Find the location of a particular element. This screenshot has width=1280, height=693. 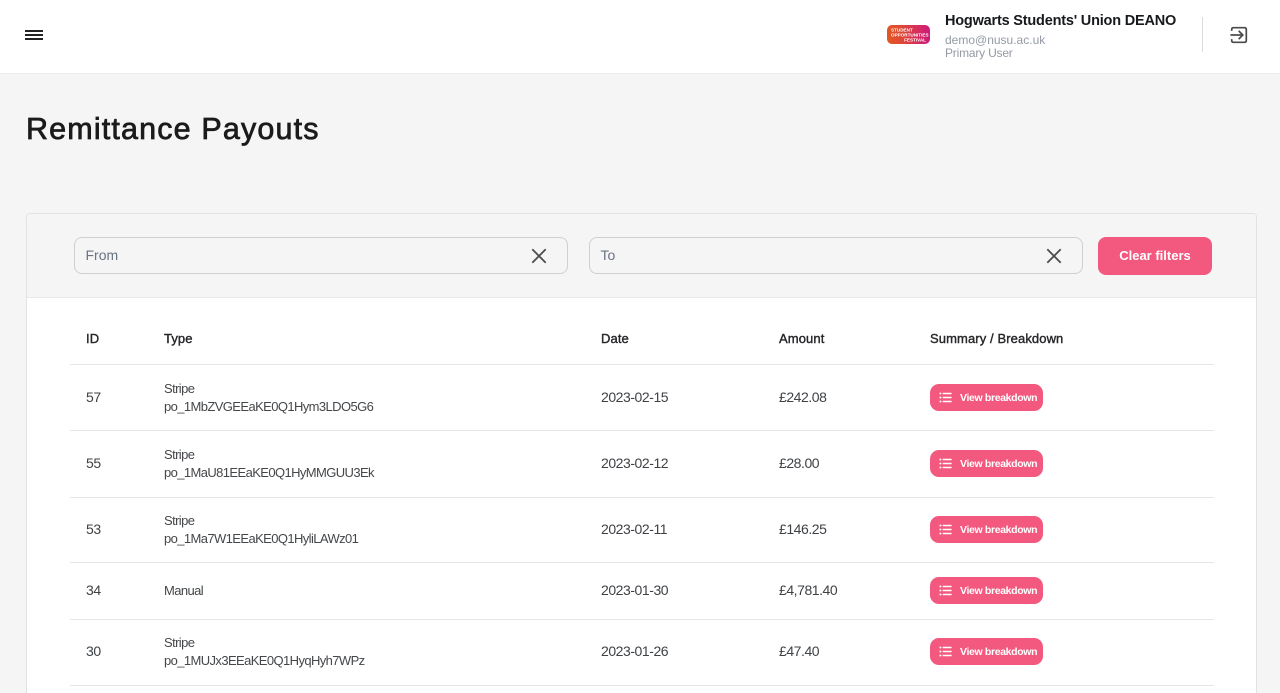

svg-text: STUDENT is located at coordinates (902, 30).